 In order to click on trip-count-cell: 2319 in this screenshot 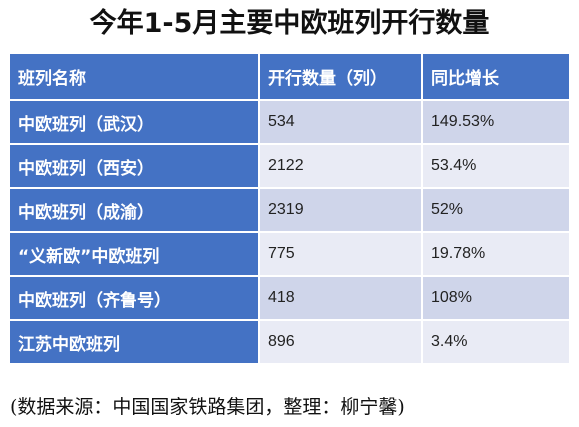, I will do `click(340, 210)`.